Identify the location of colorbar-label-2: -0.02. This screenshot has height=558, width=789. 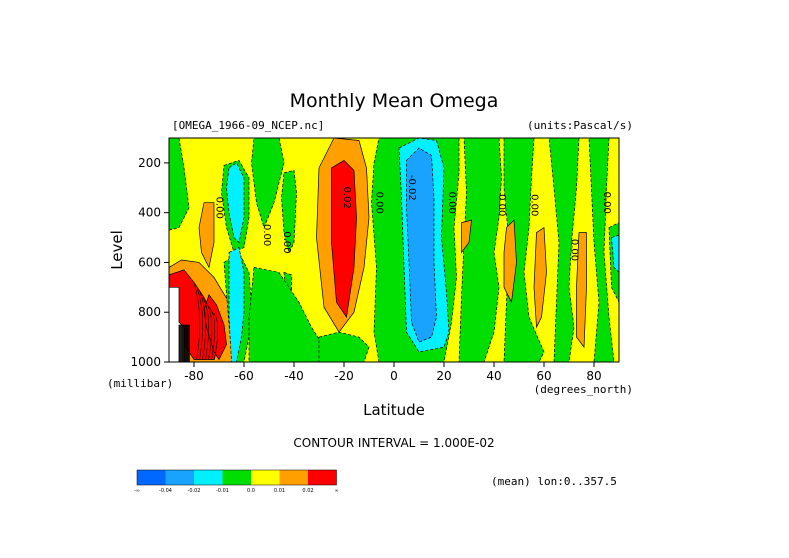
(194, 491).